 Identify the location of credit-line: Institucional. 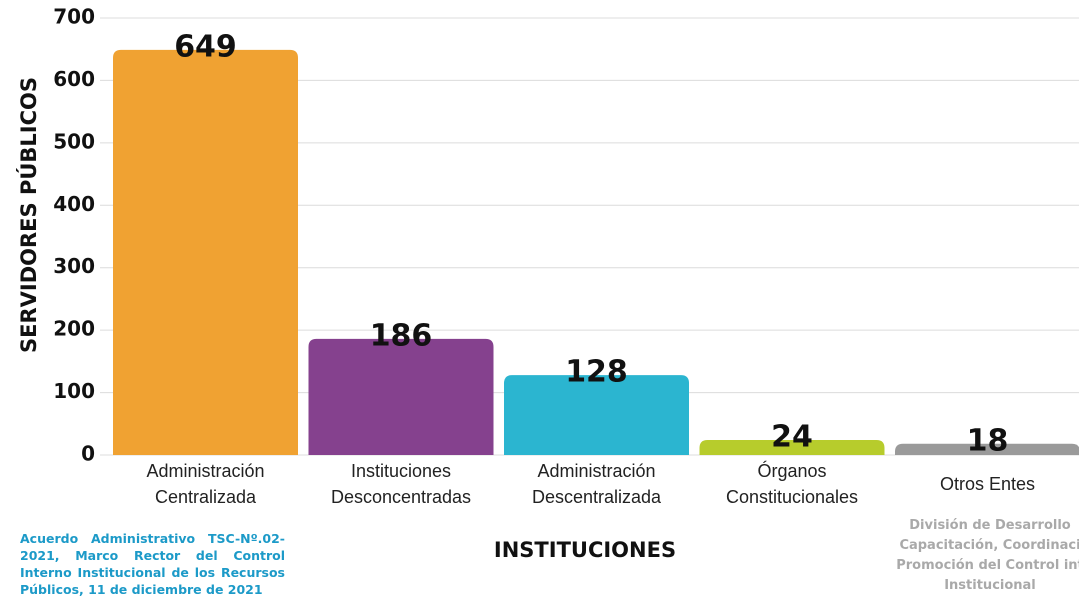
(990, 585).